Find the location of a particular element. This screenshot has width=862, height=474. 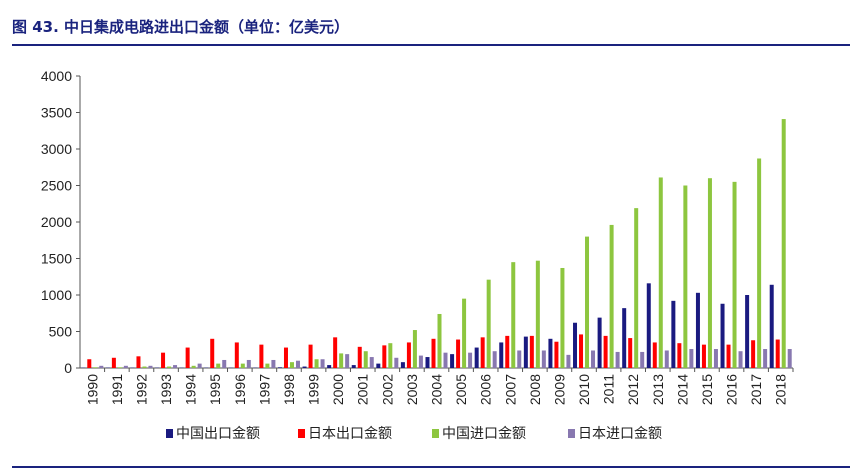

figure-title: 图 43. 中日集成电路进出口金额（单位：亿美元） is located at coordinates (181, 27).